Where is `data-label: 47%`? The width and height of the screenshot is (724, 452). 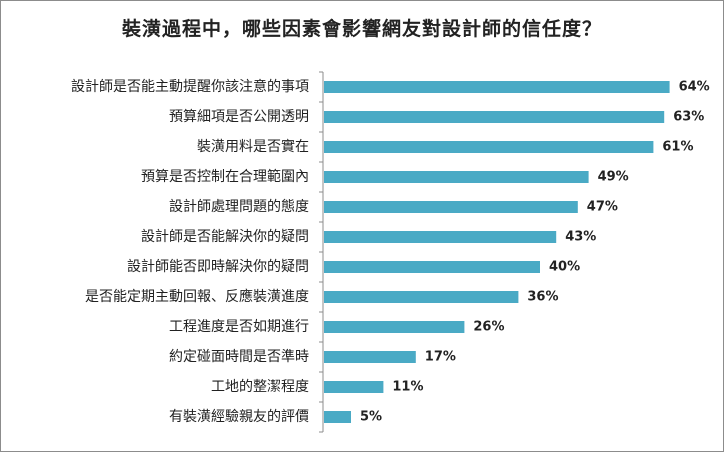 data-label: 47% is located at coordinates (602, 207).